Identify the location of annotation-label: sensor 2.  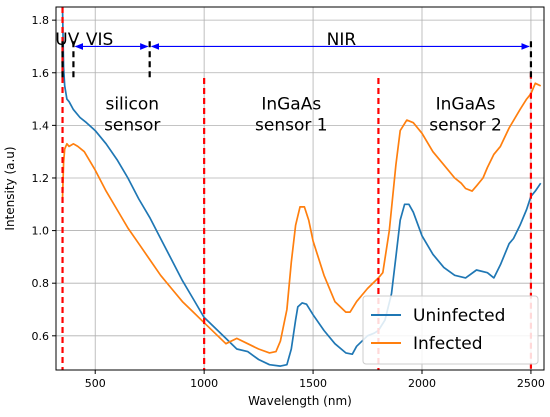
(465, 126).